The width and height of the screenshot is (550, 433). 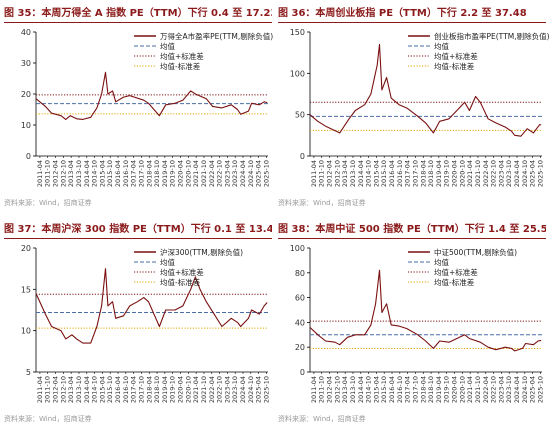 I want to click on y-tick-label: 80, so click(x=300, y=273).